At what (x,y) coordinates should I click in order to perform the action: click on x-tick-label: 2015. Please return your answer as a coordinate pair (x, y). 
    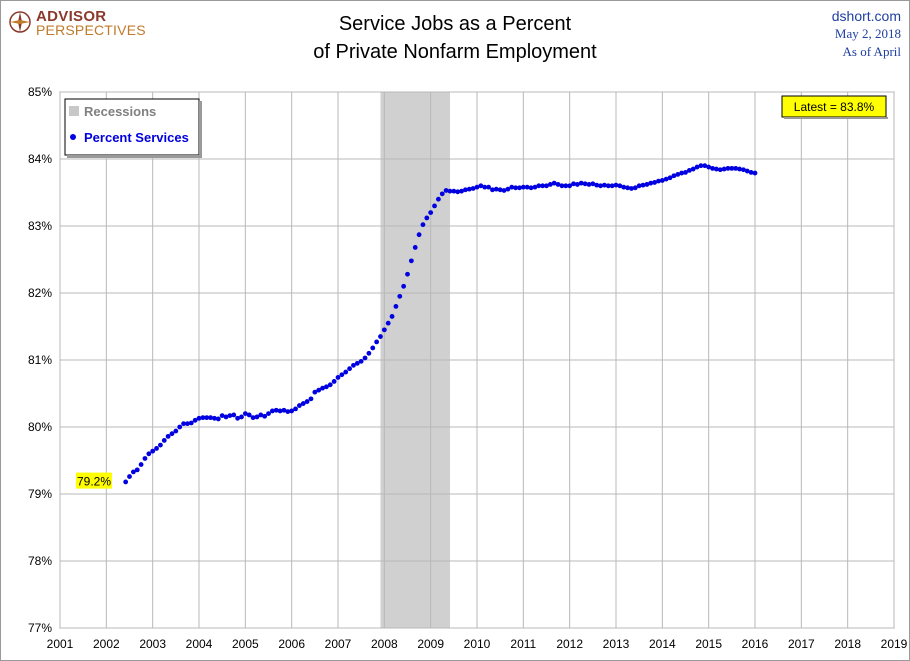
    Looking at the image, I should click on (708, 644).